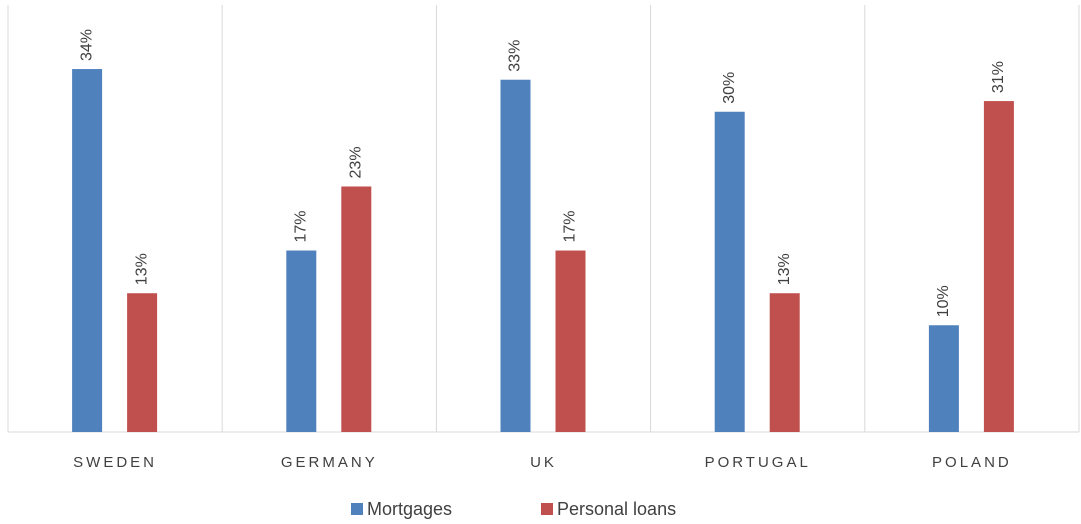 This screenshot has width=1081, height=524. I want to click on x-tick-label: POLAND, so click(972, 462).